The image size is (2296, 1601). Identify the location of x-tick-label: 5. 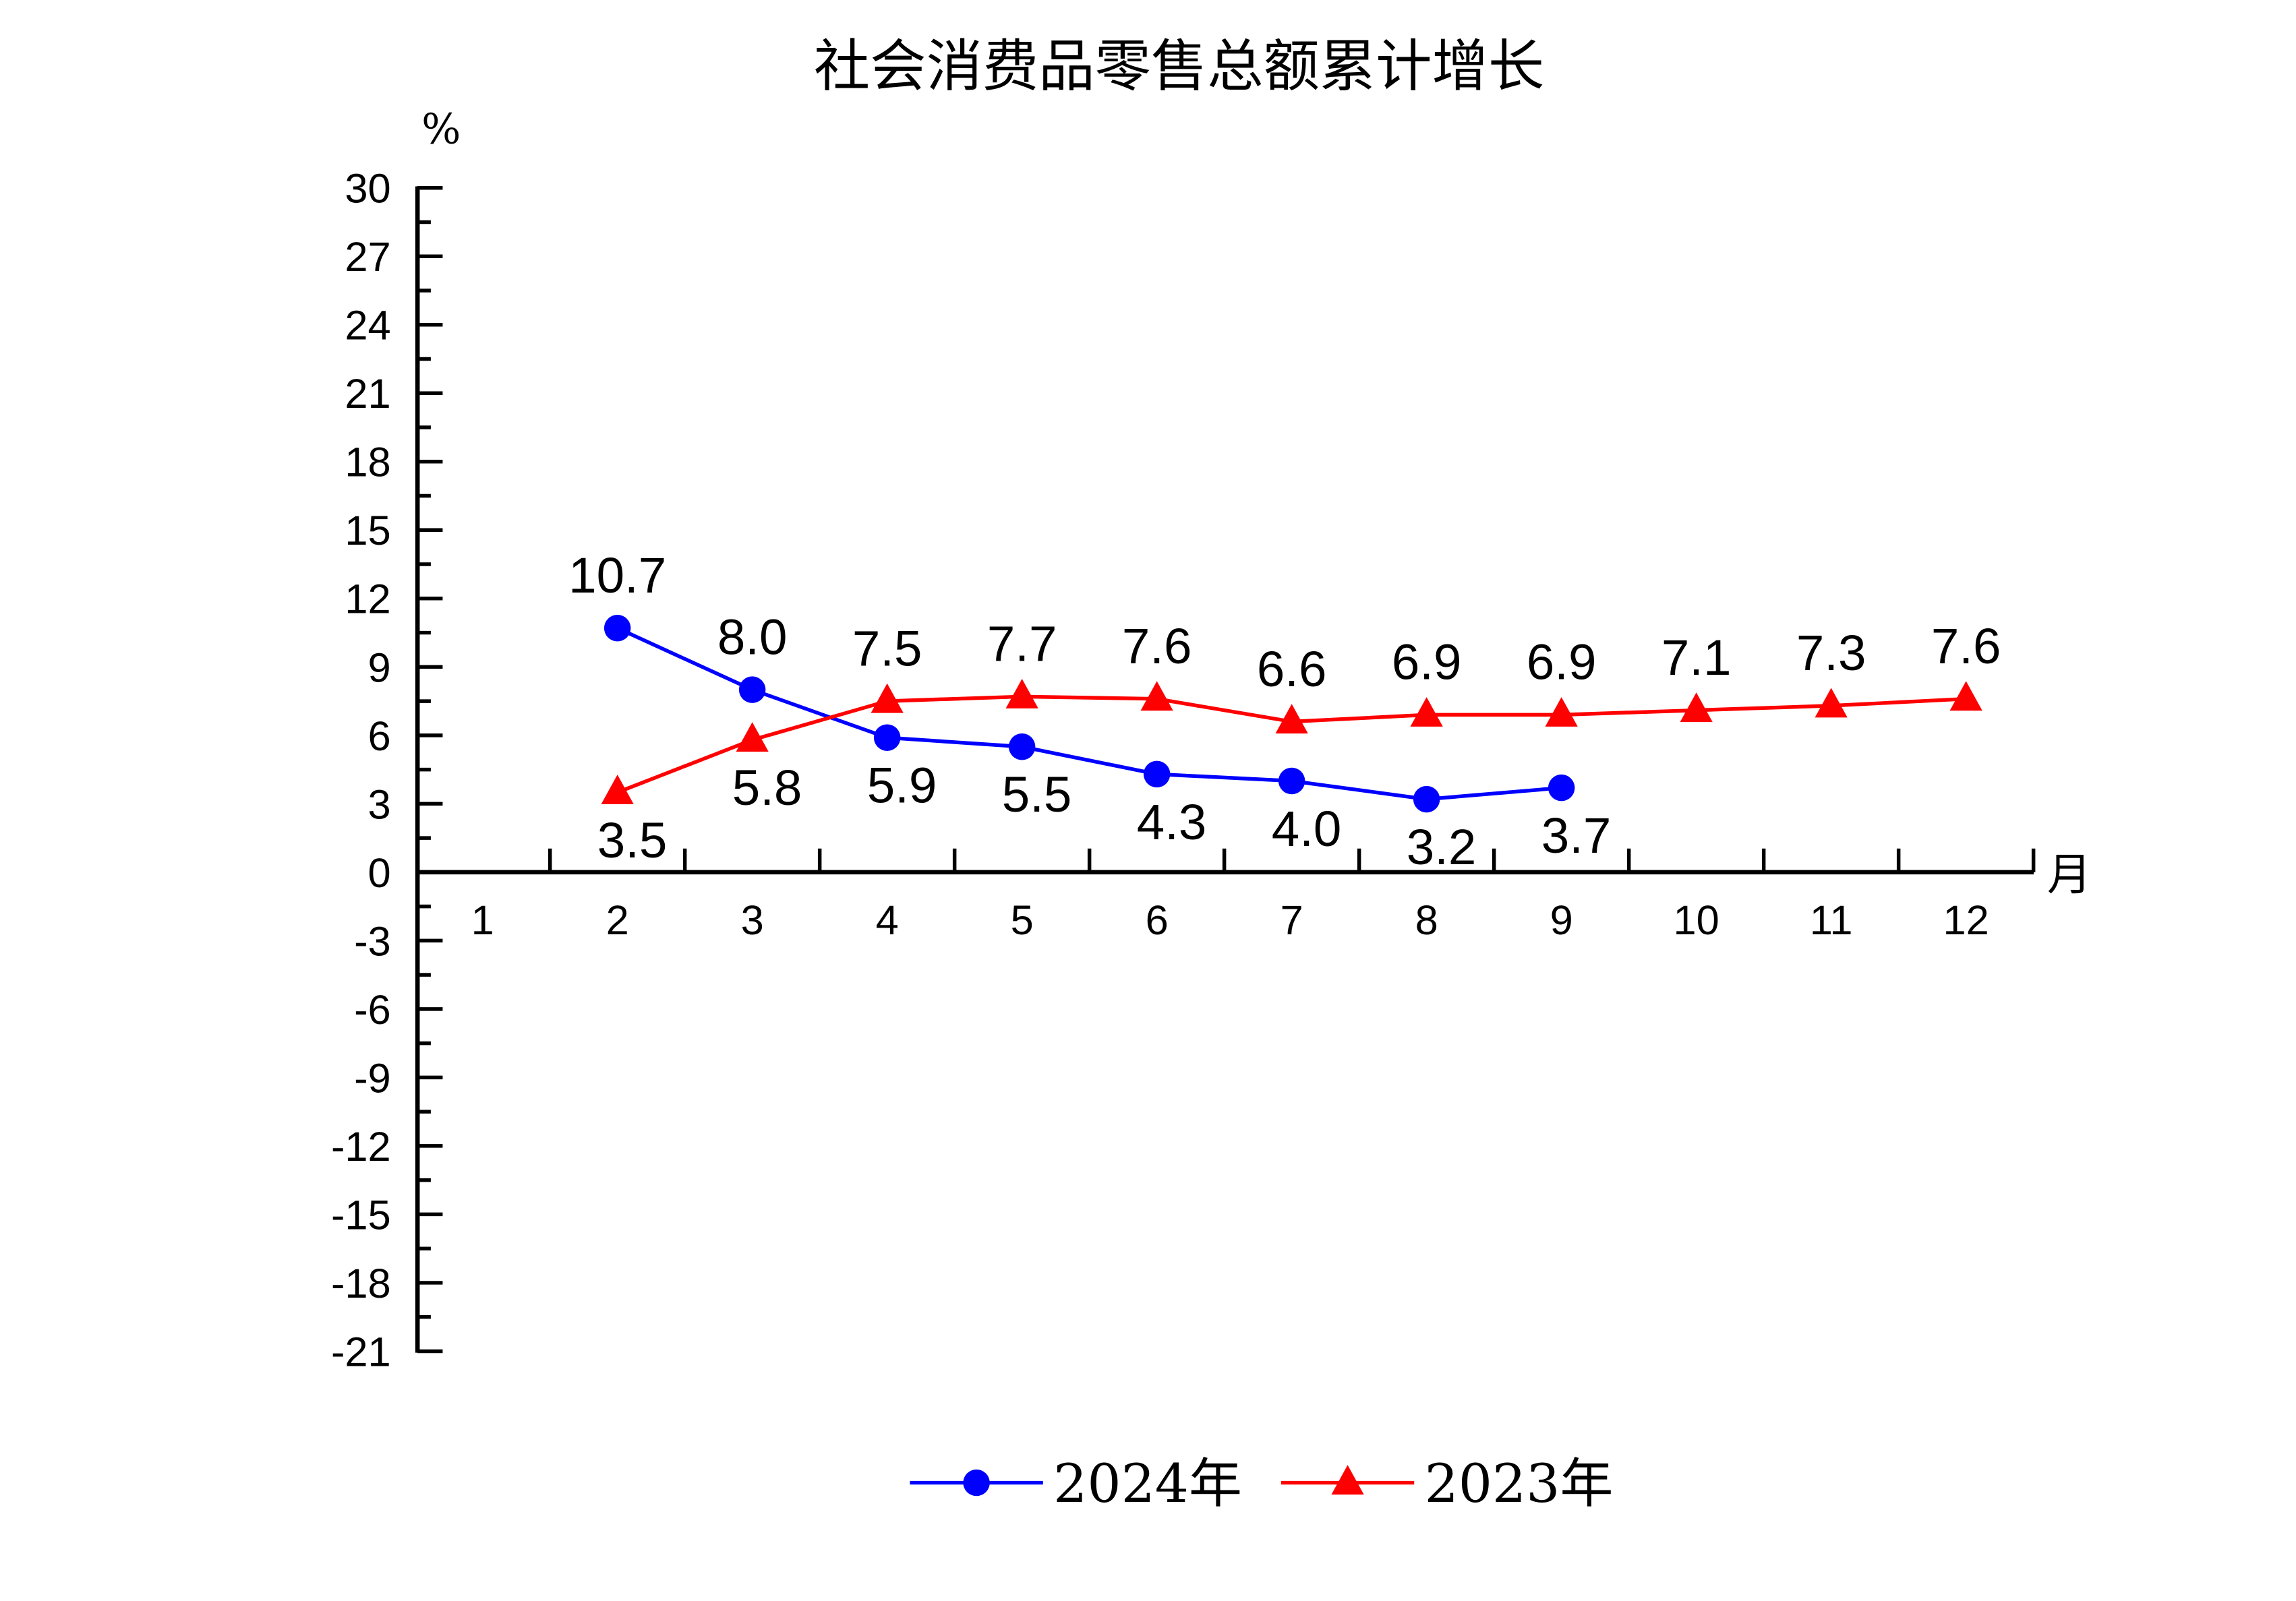
(1022, 920).